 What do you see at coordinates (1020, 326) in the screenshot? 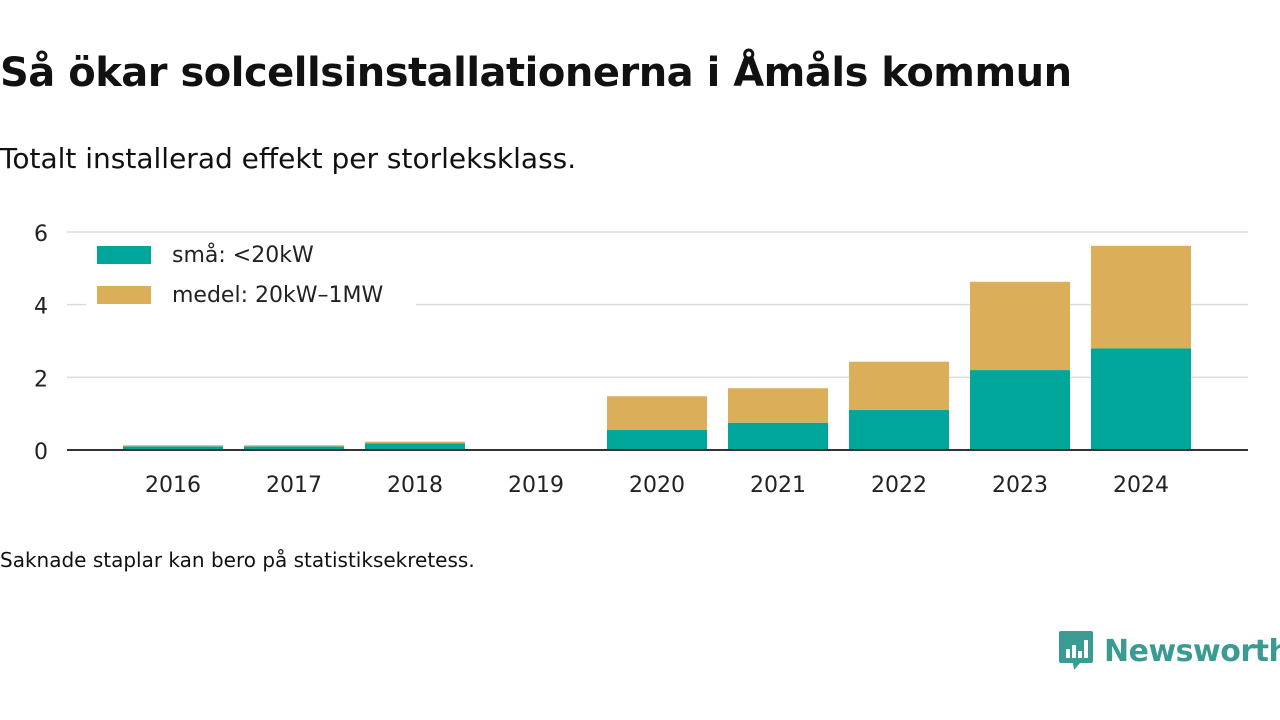
I see `bar-medel-2023` at bounding box center [1020, 326].